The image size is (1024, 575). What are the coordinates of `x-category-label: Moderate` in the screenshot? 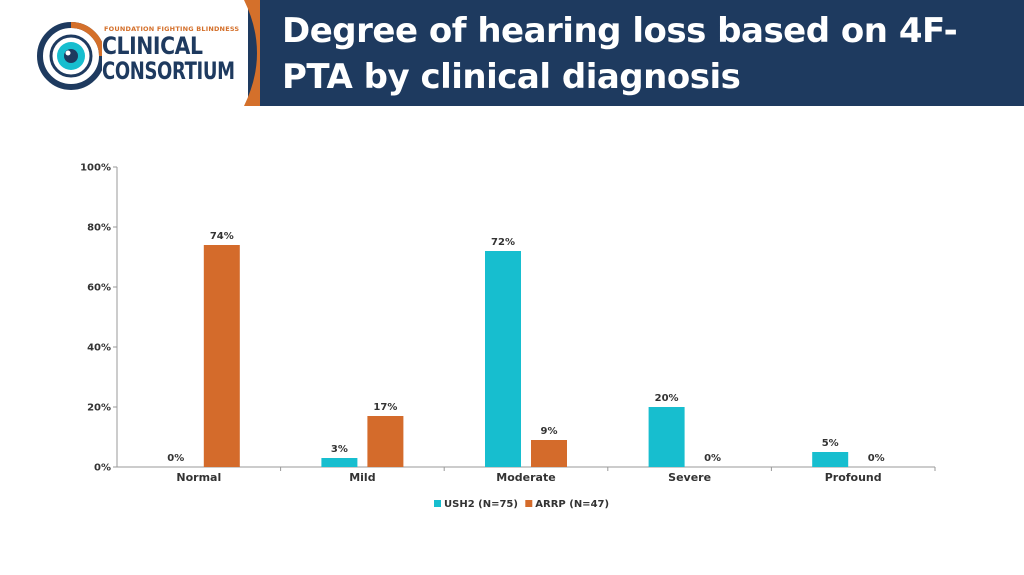 It's located at (525, 477).